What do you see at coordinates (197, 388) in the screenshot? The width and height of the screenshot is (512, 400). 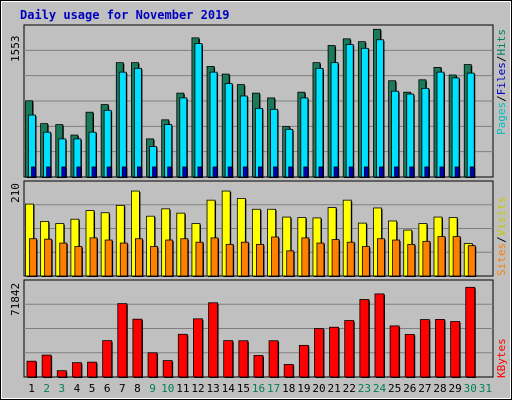 I see `x-tick-label: 12` at bounding box center [197, 388].